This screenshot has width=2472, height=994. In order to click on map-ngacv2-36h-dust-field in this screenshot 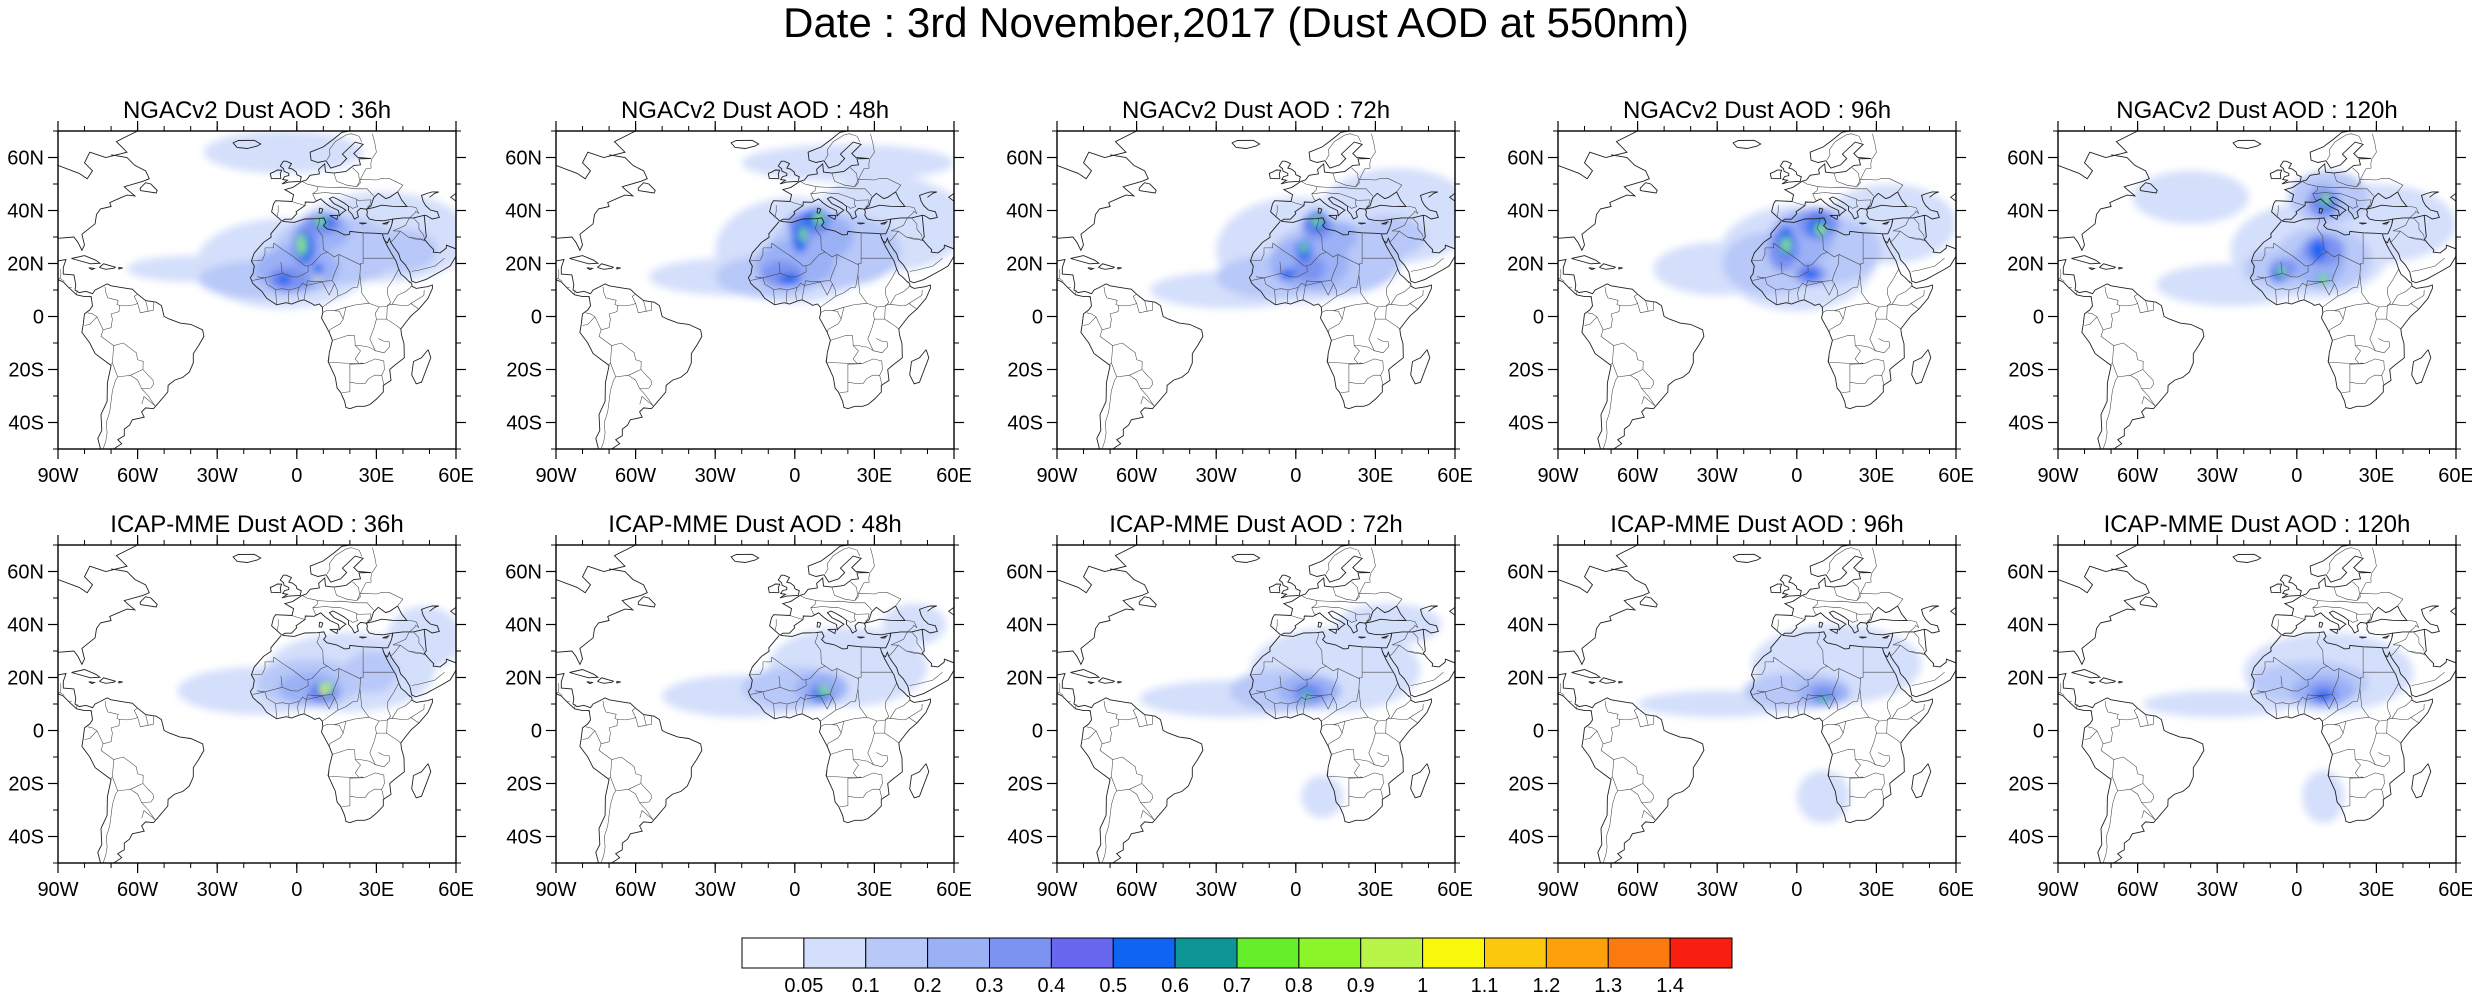, I will do `click(291, 220)`.